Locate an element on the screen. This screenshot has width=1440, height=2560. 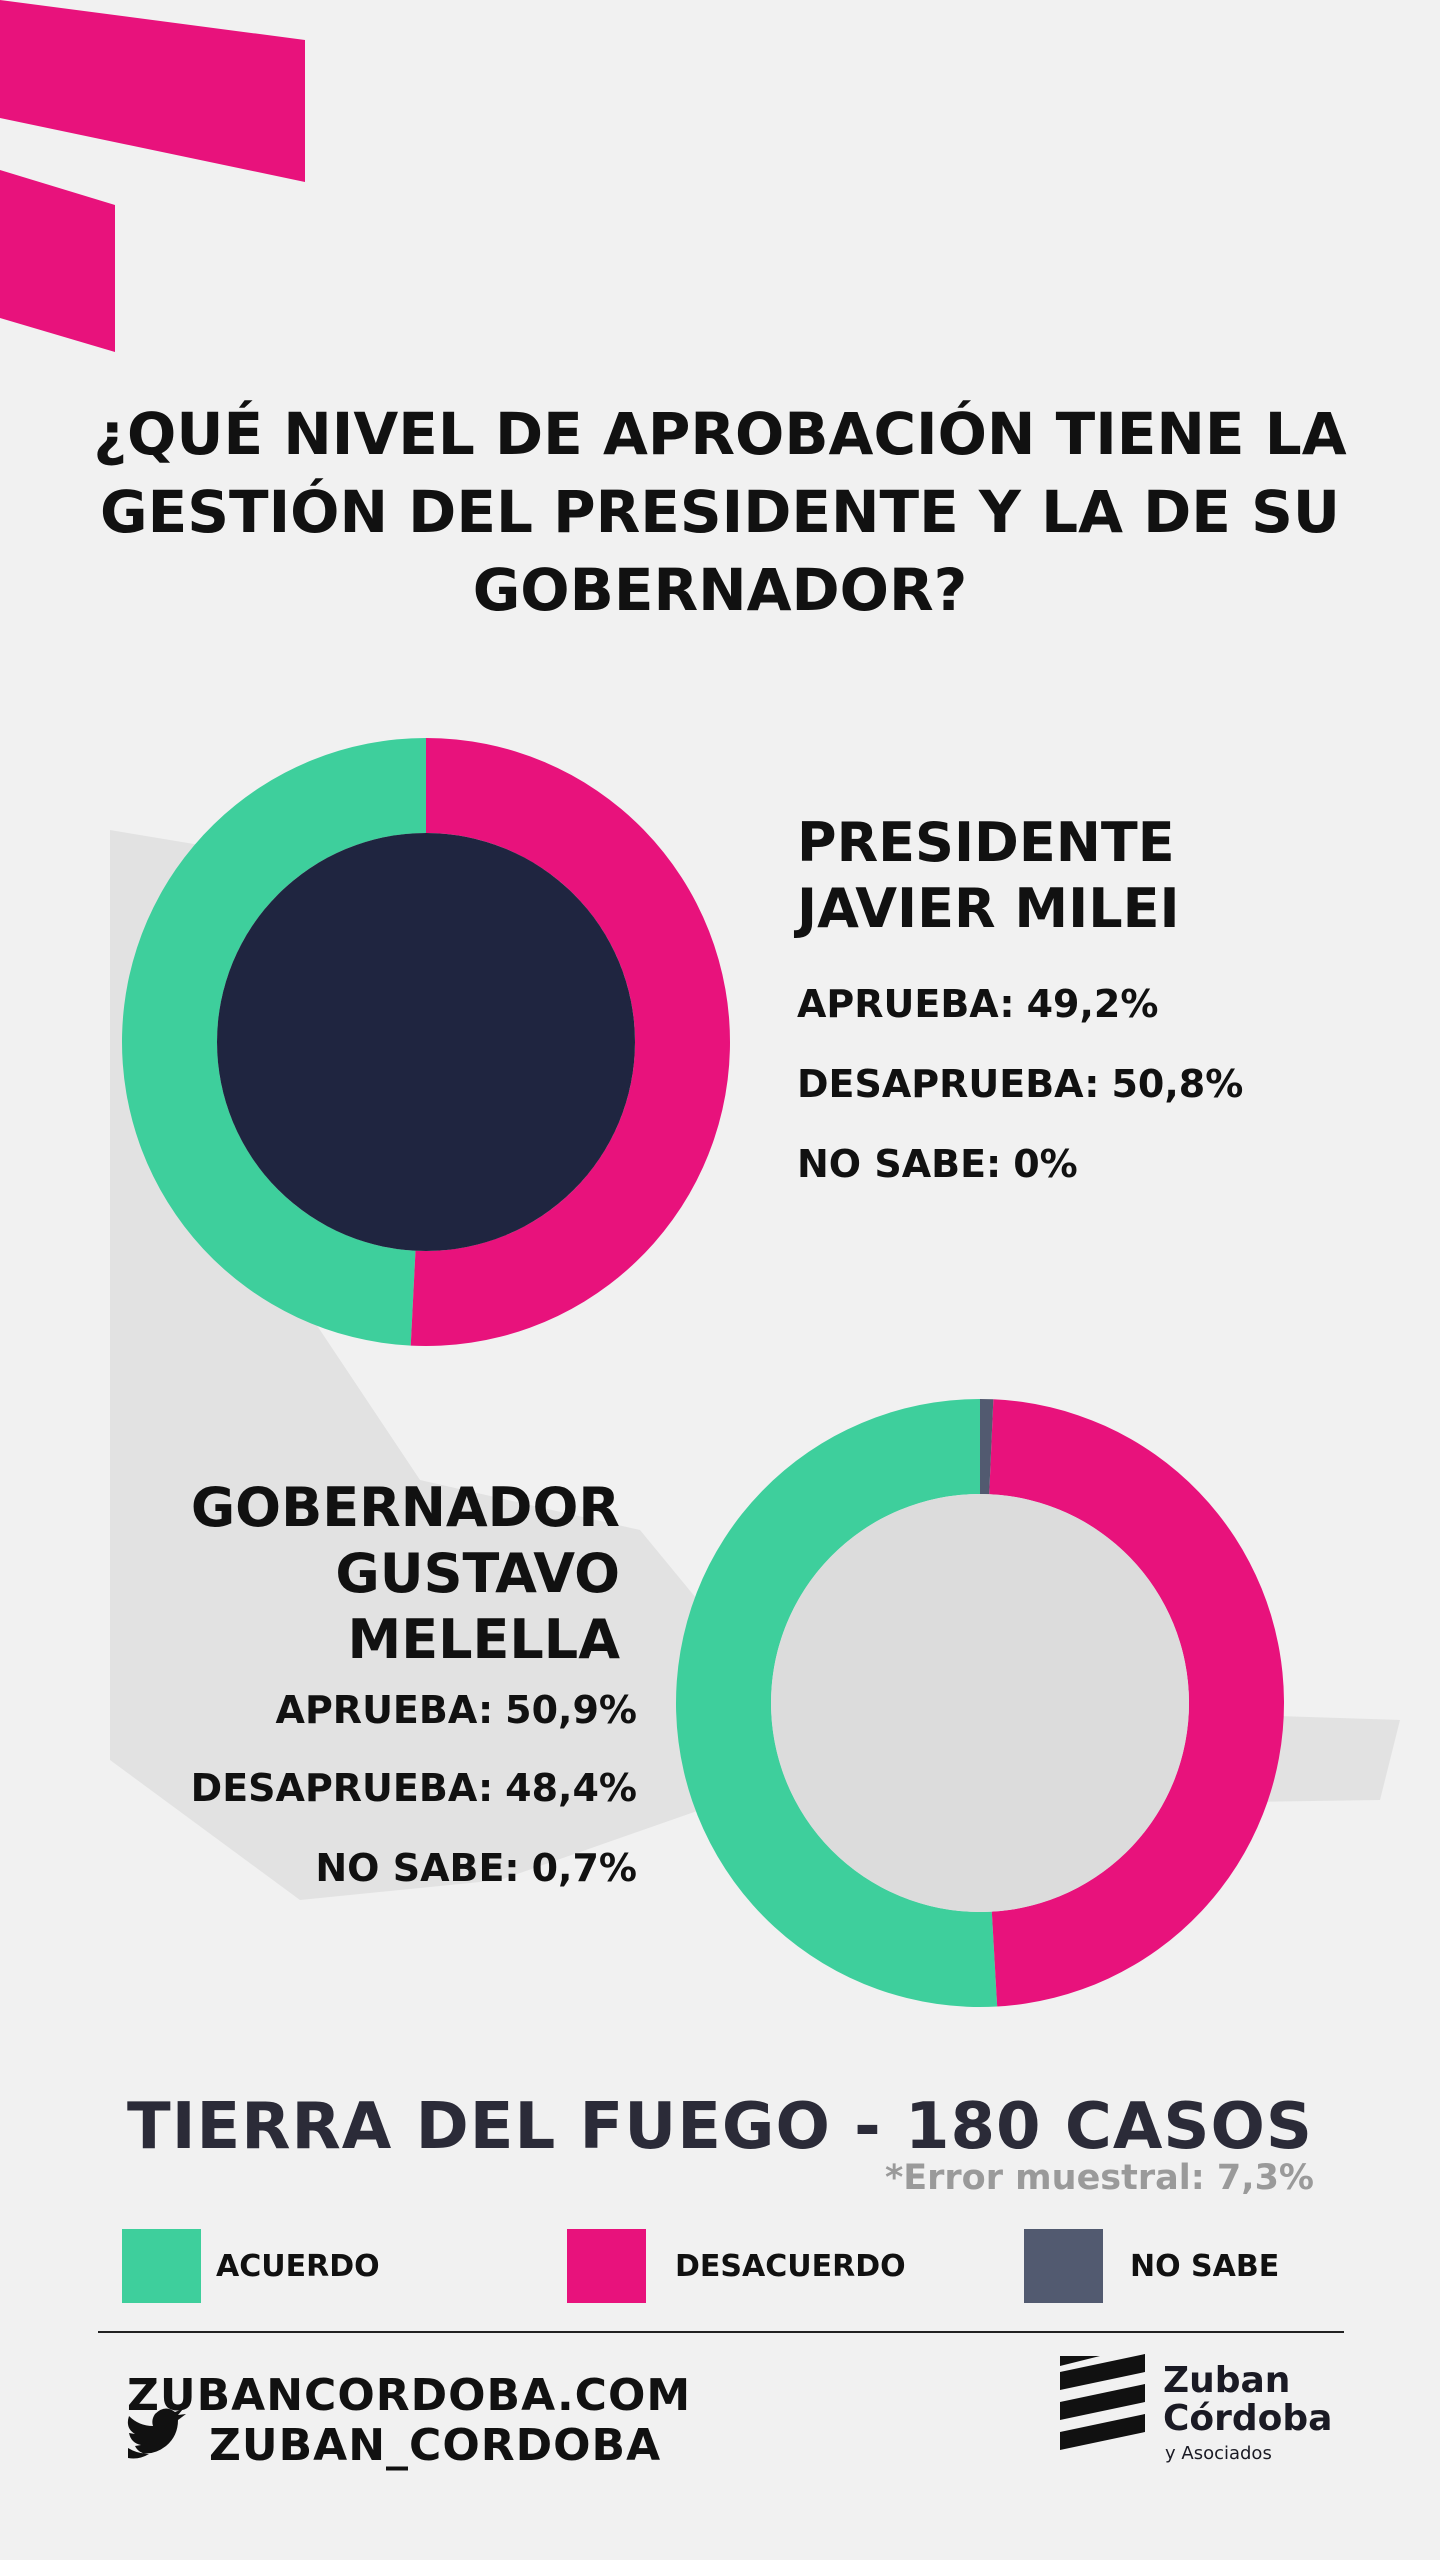
twitter-icon is located at coordinates (156, 2433).